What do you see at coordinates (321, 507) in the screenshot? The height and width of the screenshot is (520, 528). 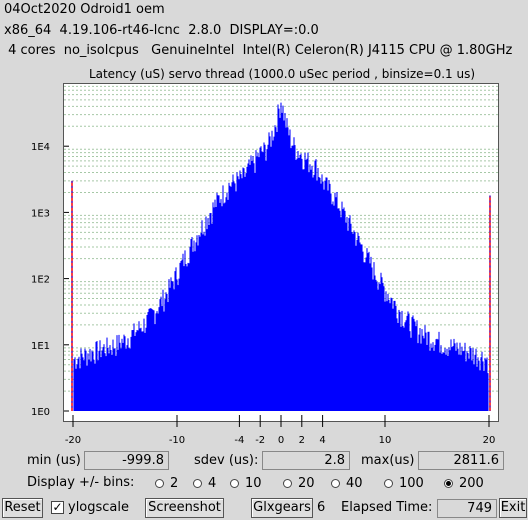 I see `glxgears-count: 6` at bounding box center [321, 507].